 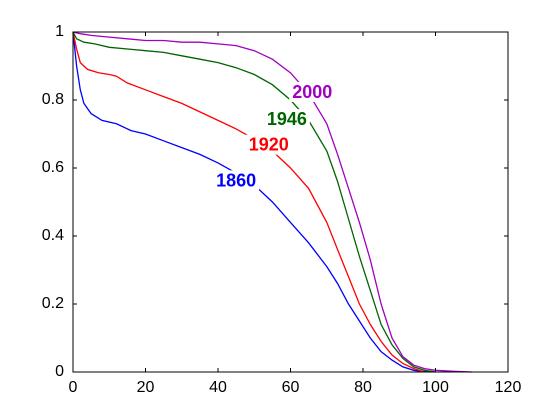 I want to click on x-tick-label: 60, so click(x=291, y=387).